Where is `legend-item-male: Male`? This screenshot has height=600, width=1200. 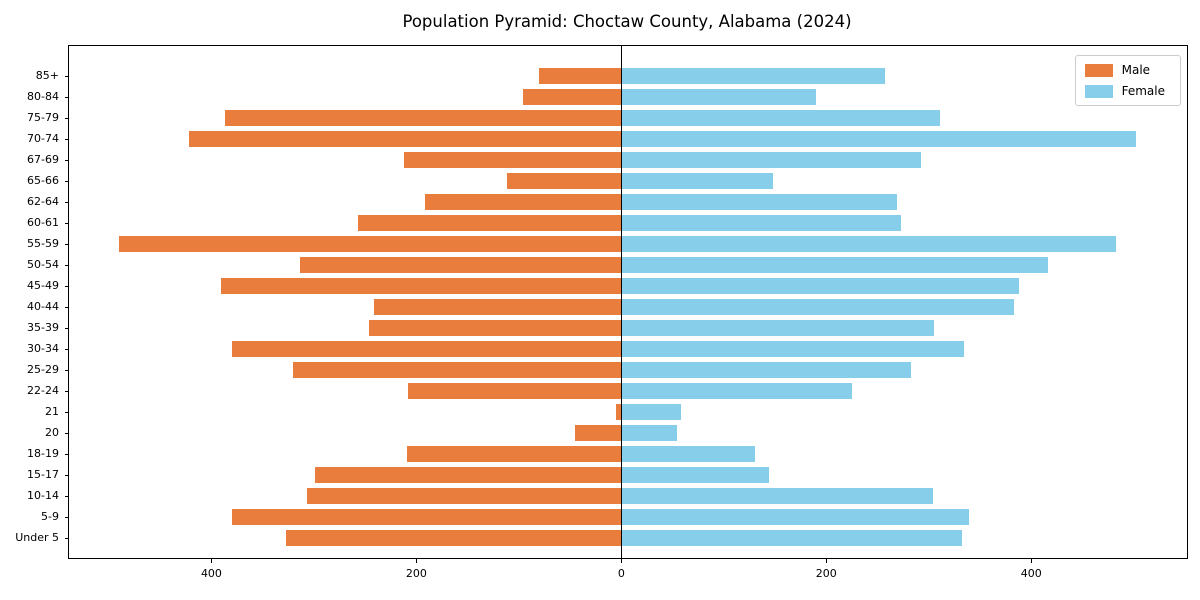
legend-item-male: Male is located at coordinates (1127, 70).